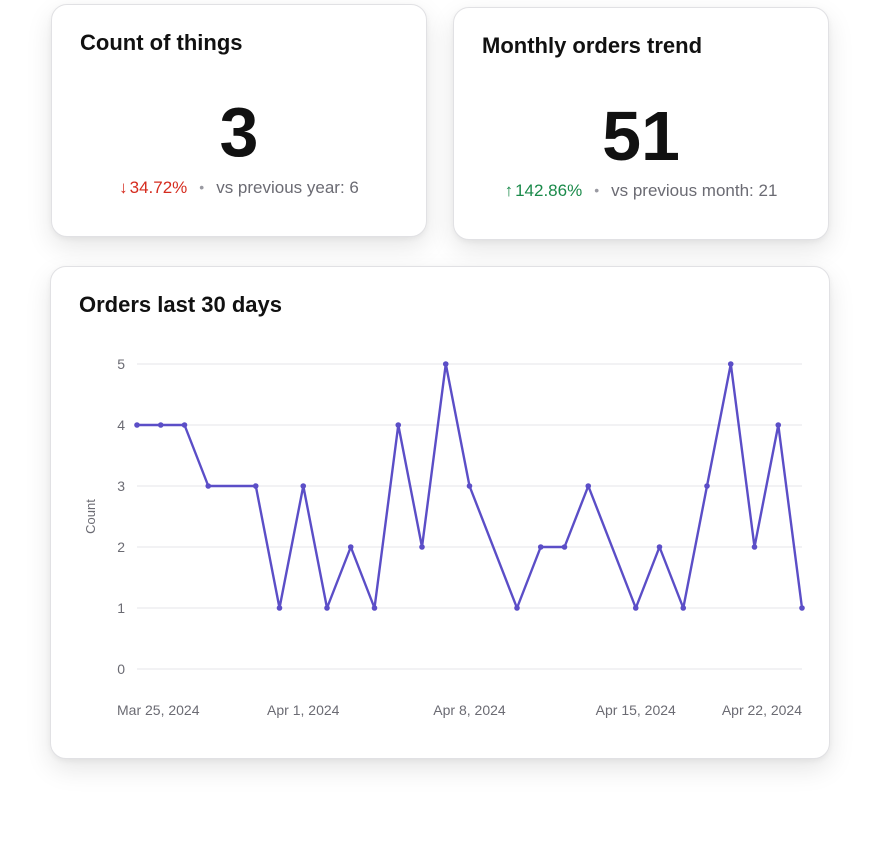 This screenshot has height=858, width=880. Describe the element at coordinates (123, 187) in the screenshot. I see `arrow-down-icon: ↓` at that location.